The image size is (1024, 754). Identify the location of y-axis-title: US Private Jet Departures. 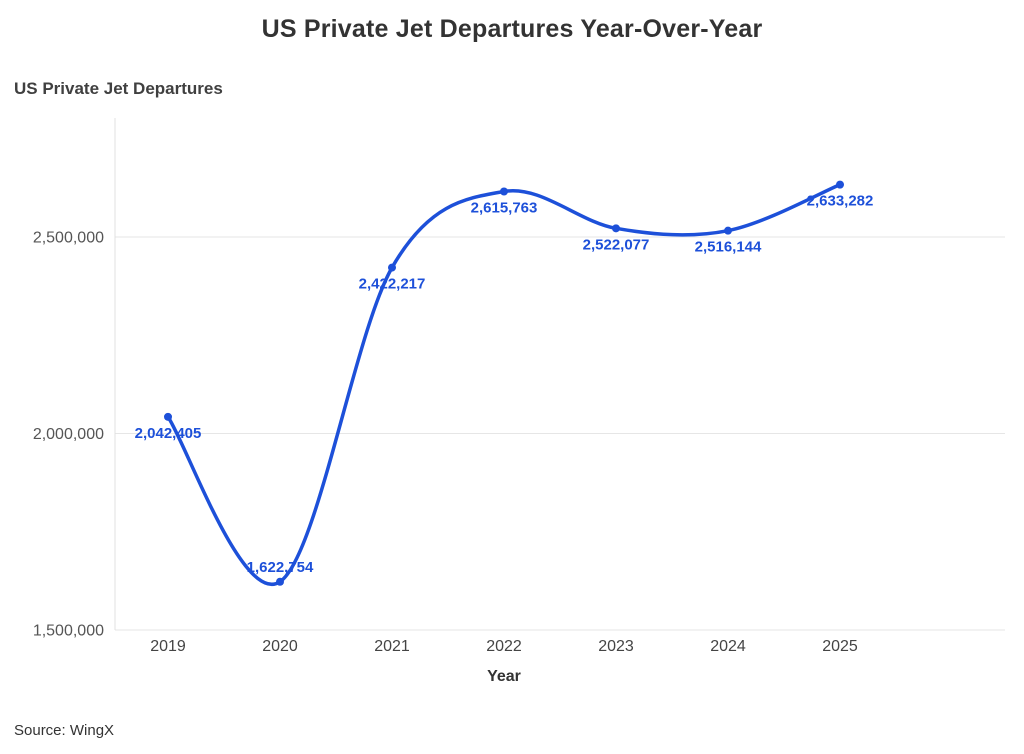
(118, 88).